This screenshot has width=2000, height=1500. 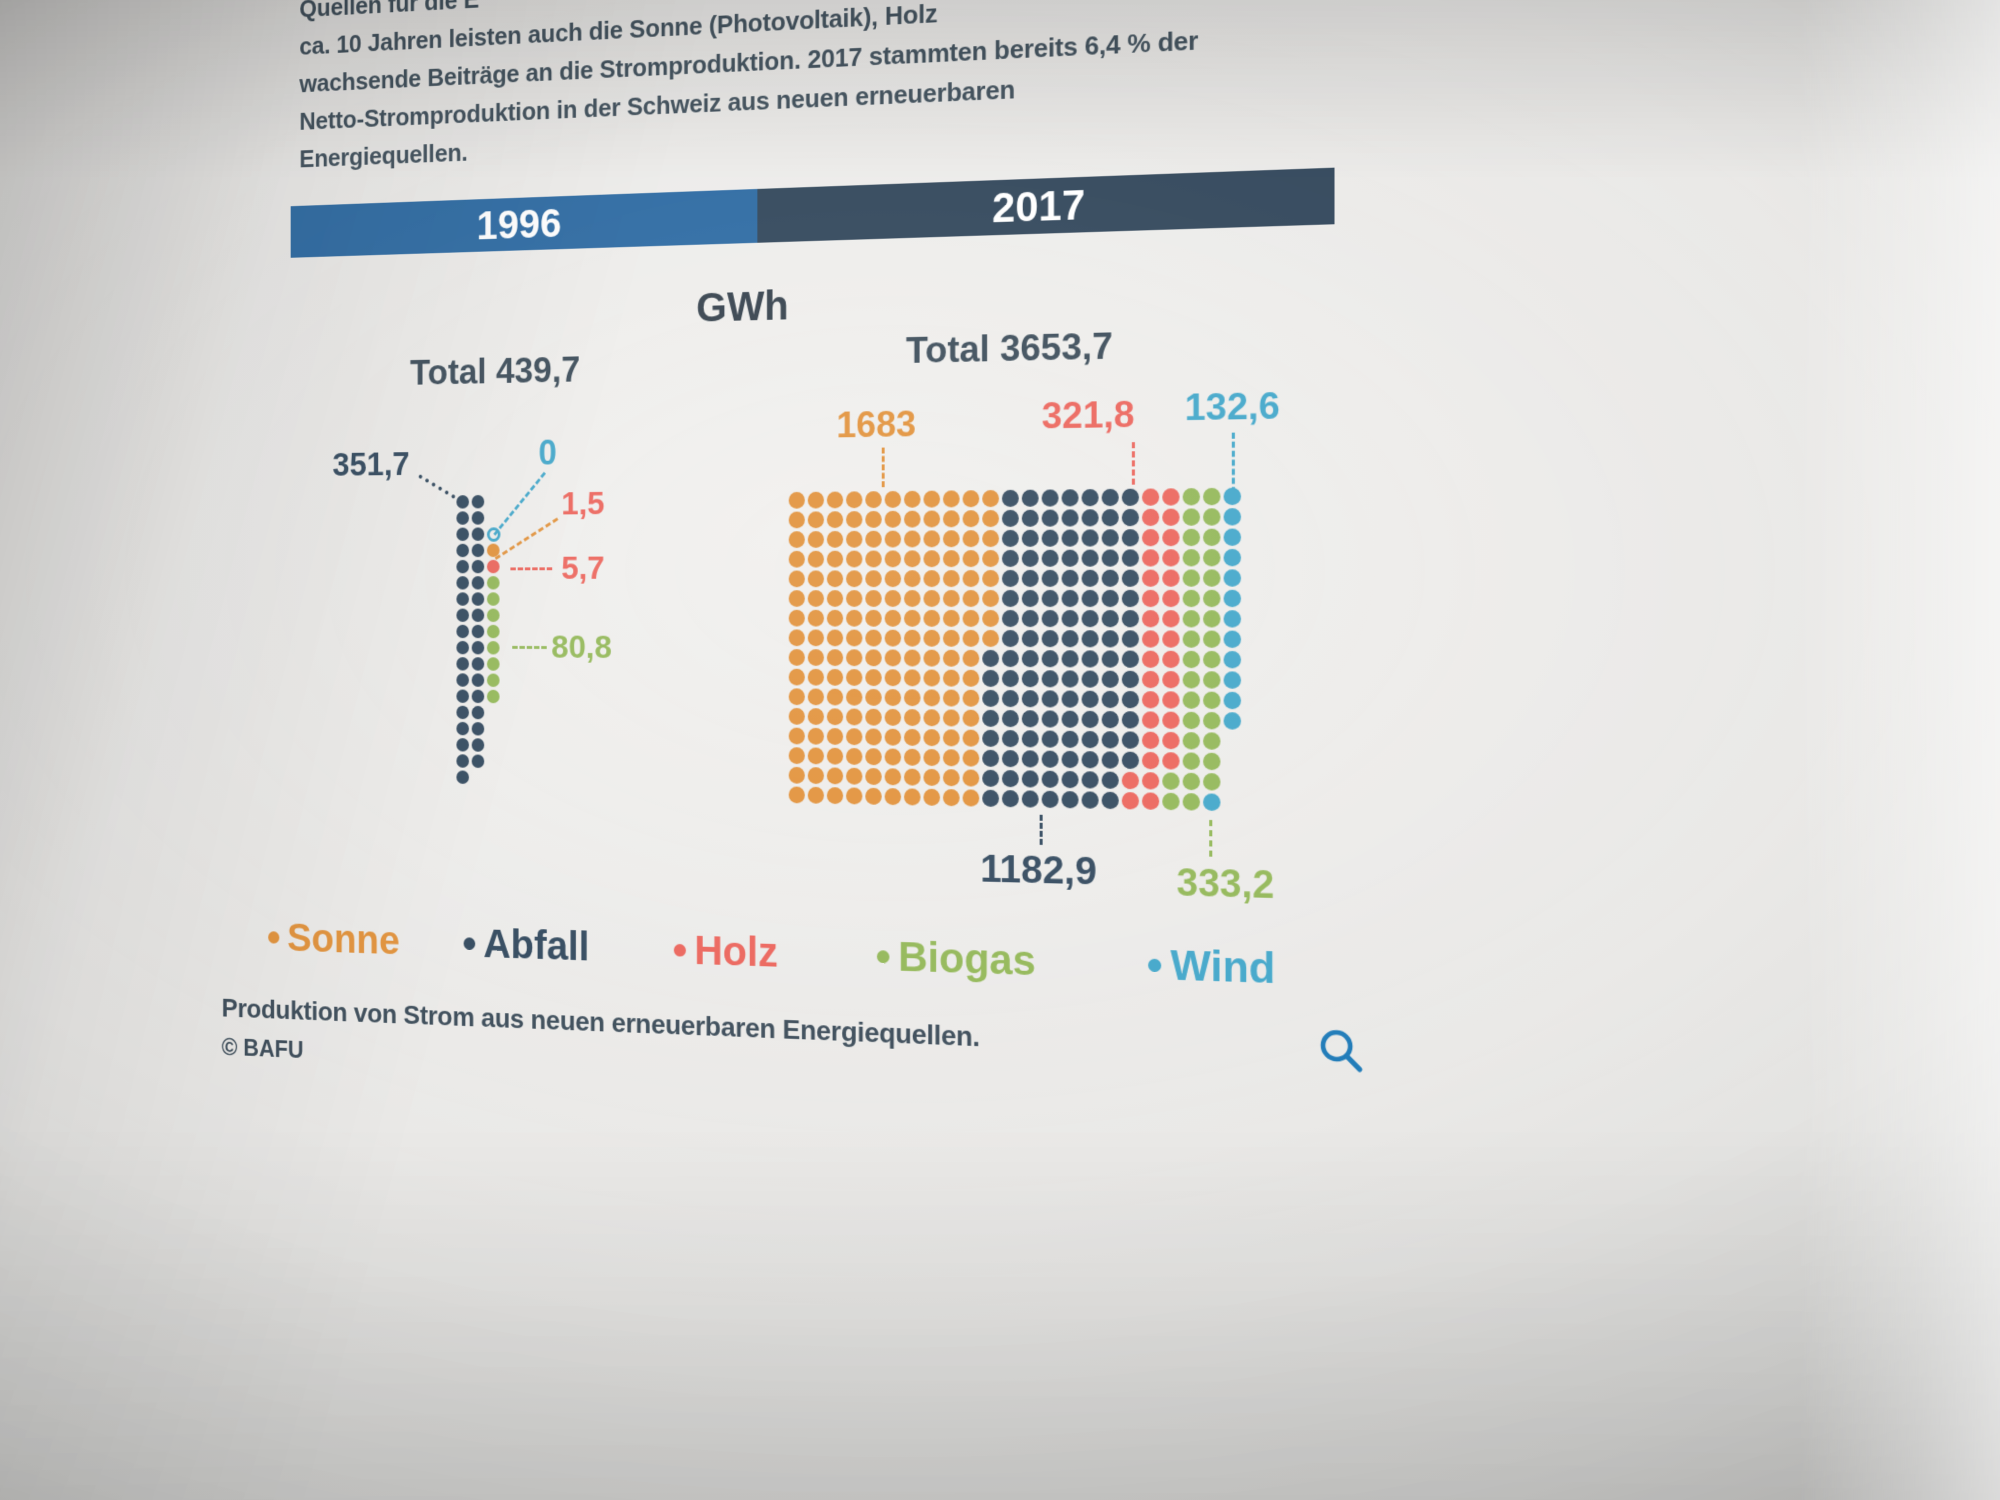 I want to click on copyright: © BAFU, so click(x=262, y=1049).